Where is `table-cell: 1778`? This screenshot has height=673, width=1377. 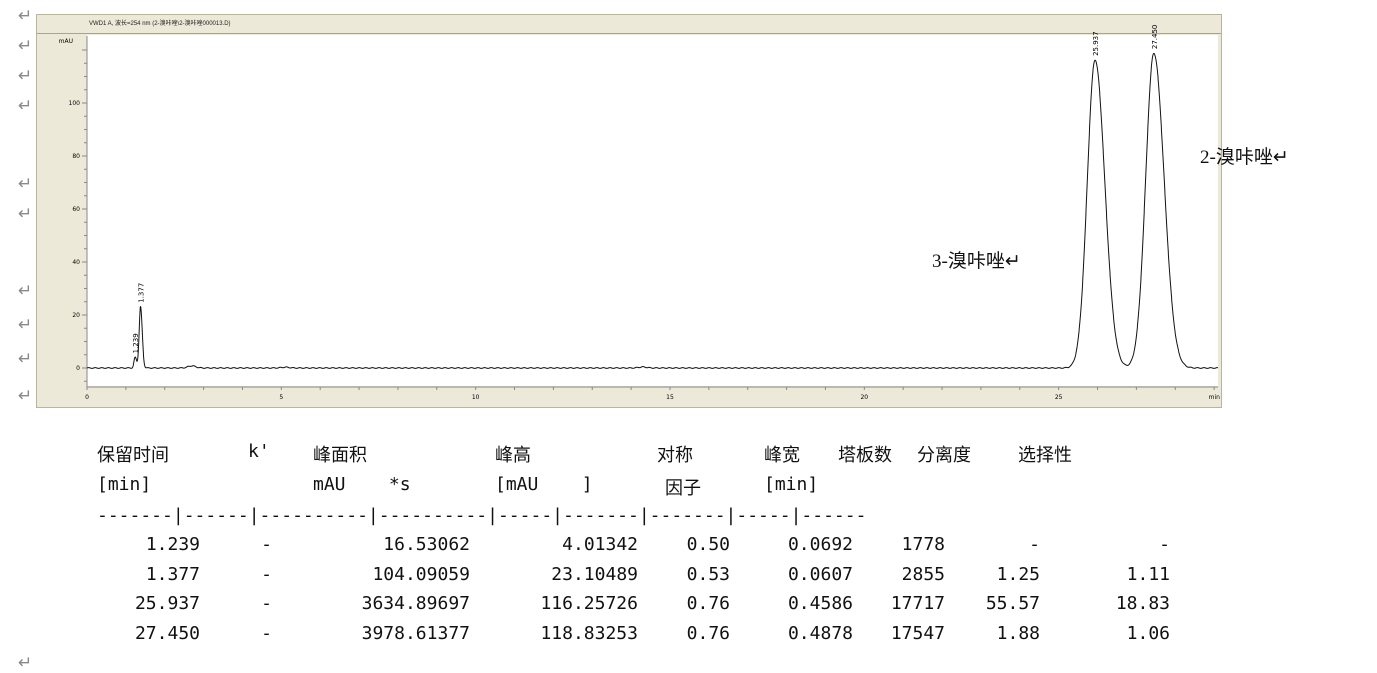 table-cell: 1778 is located at coordinates (923, 544).